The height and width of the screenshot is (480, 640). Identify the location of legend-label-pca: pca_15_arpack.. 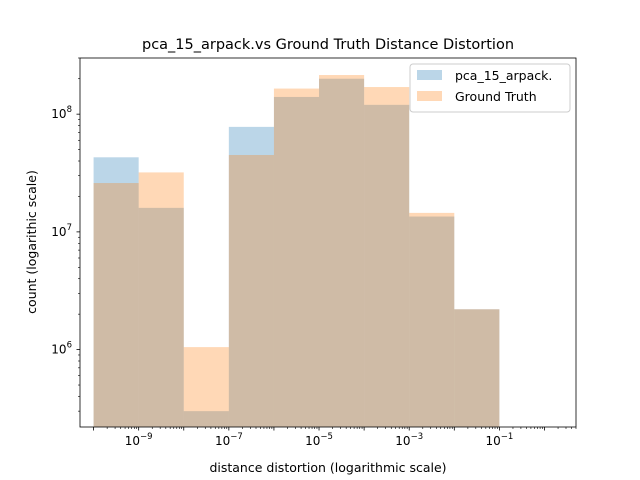
(503, 75).